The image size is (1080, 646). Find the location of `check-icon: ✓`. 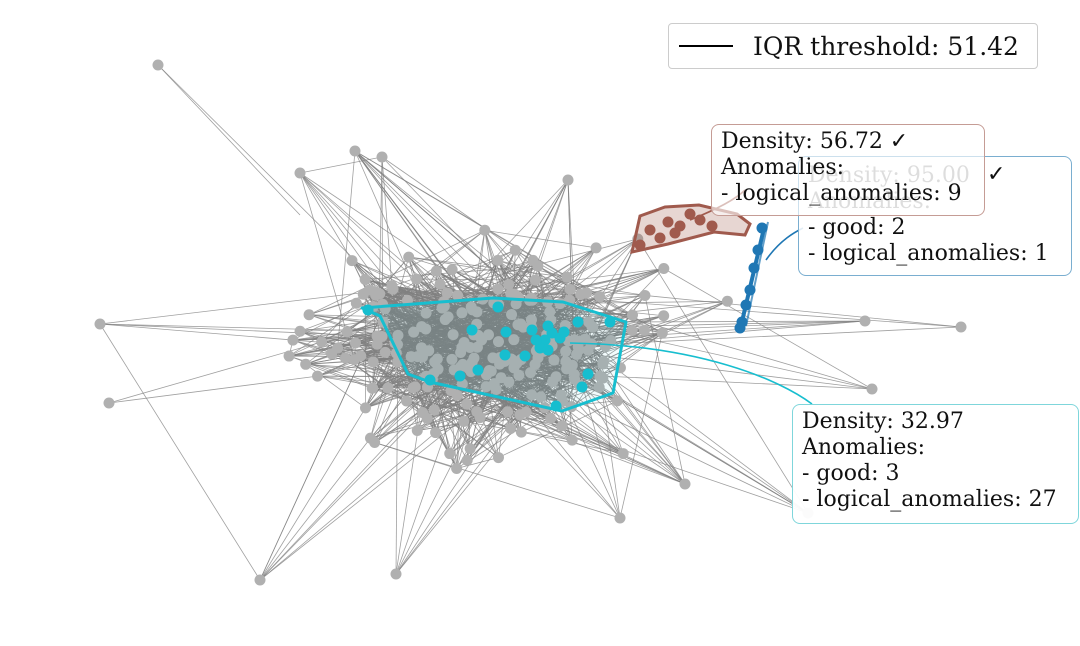

check-icon: ✓ is located at coordinates (996, 174).